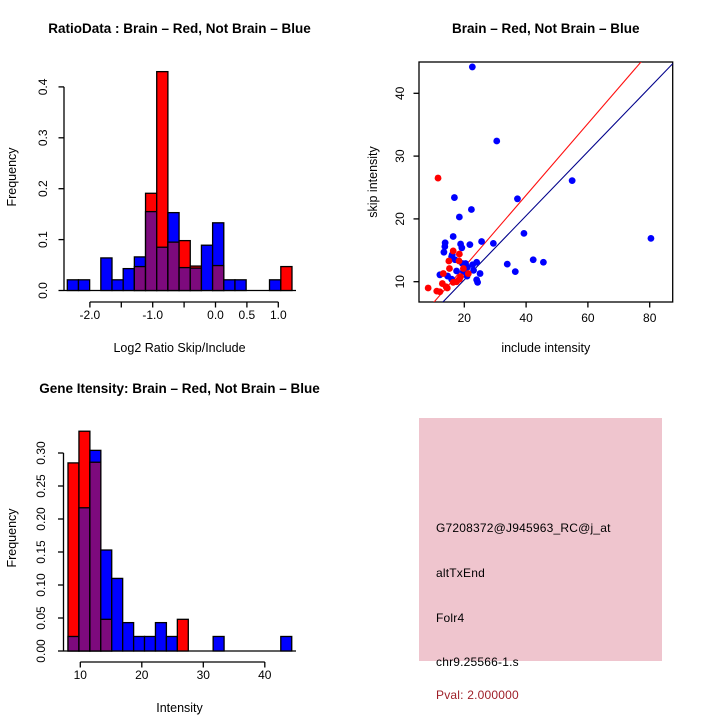 The image size is (720, 720). I want to click on x-tick-label: 1.0, so click(278, 315).